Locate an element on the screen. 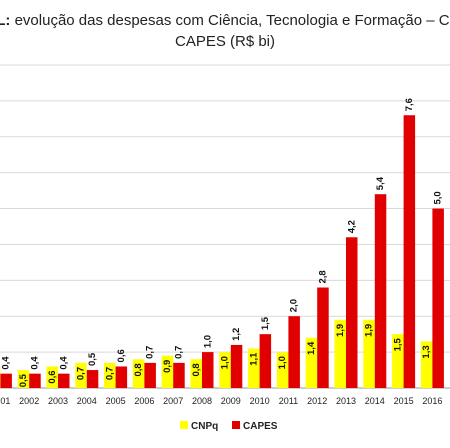 Image resolution: width=450 pixels, height=448 pixels. x-tick-label: 2012 is located at coordinates (317, 401).